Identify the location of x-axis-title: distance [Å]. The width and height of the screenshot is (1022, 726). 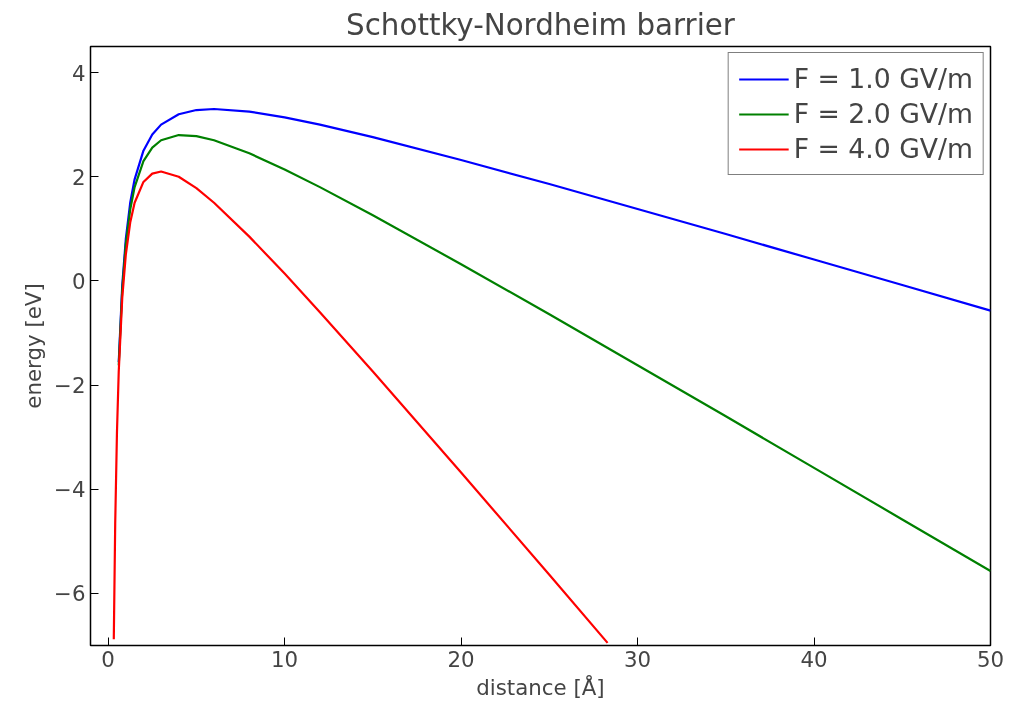
(540, 686).